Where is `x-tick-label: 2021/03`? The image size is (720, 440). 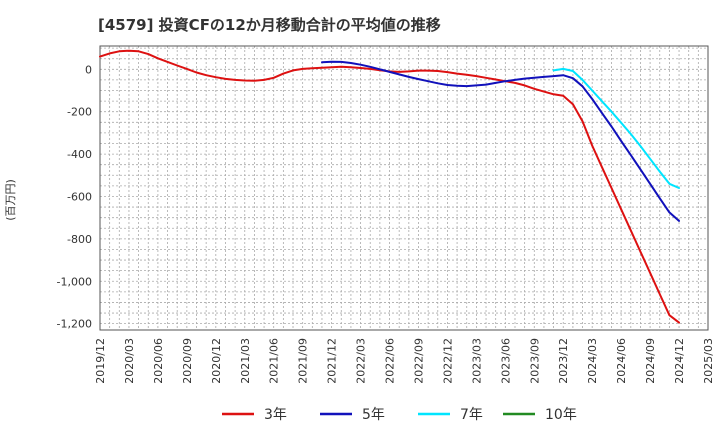 x-tick-label: 2021/03 is located at coordinates (245, 361).